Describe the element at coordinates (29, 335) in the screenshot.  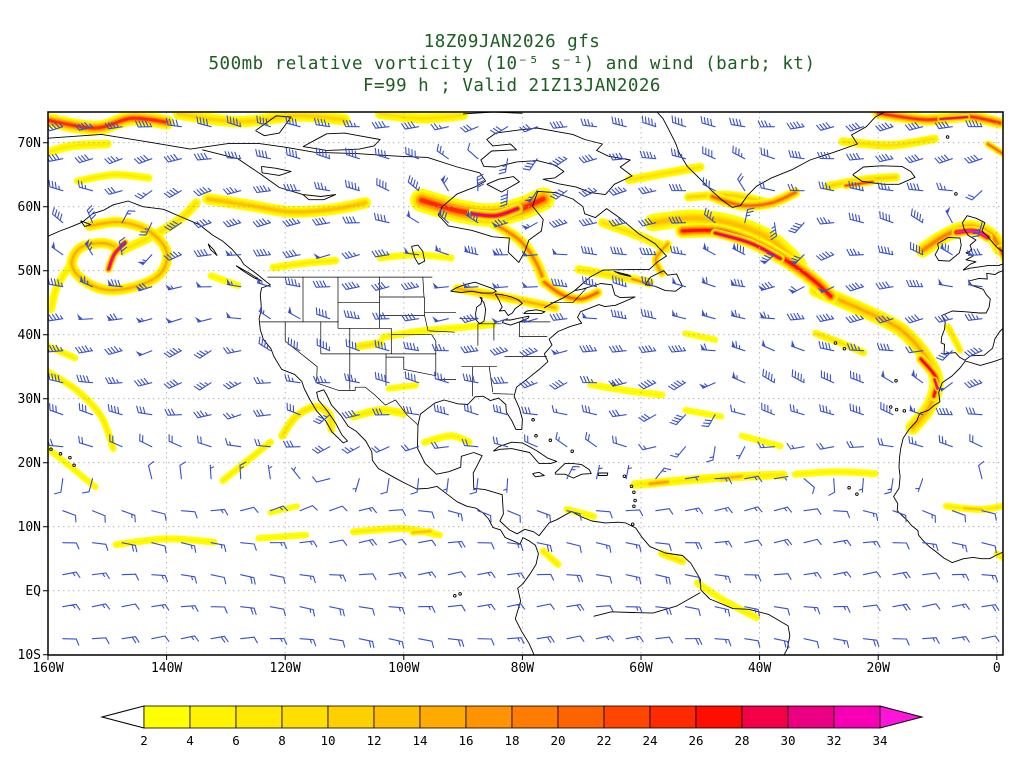
I see `lat-label-40N: 40N` at that location.